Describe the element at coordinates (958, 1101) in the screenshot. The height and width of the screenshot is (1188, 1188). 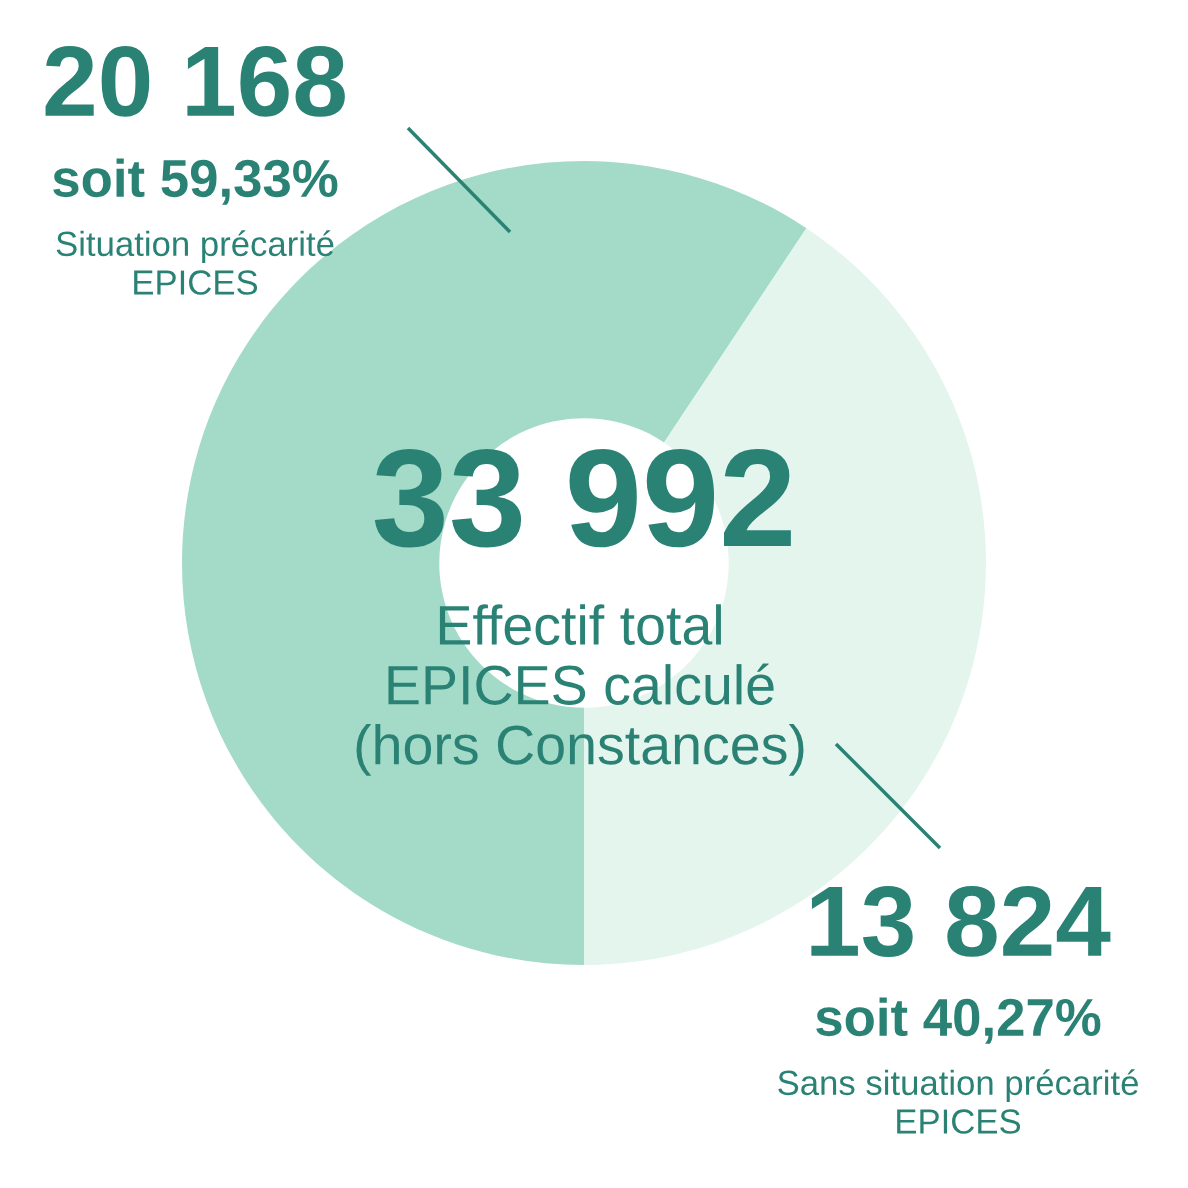
I see `slice-label: Sans situation précarité EPICES` at that location.